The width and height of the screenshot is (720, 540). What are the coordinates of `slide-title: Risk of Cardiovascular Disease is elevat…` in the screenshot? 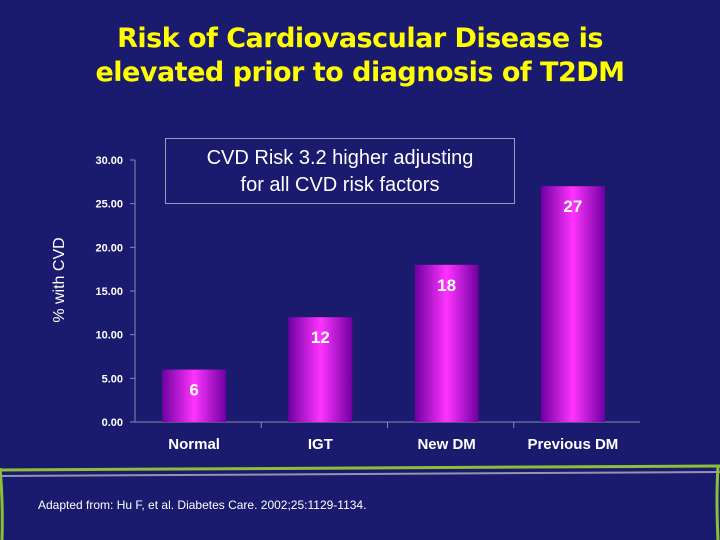 It's located at (360, 56).